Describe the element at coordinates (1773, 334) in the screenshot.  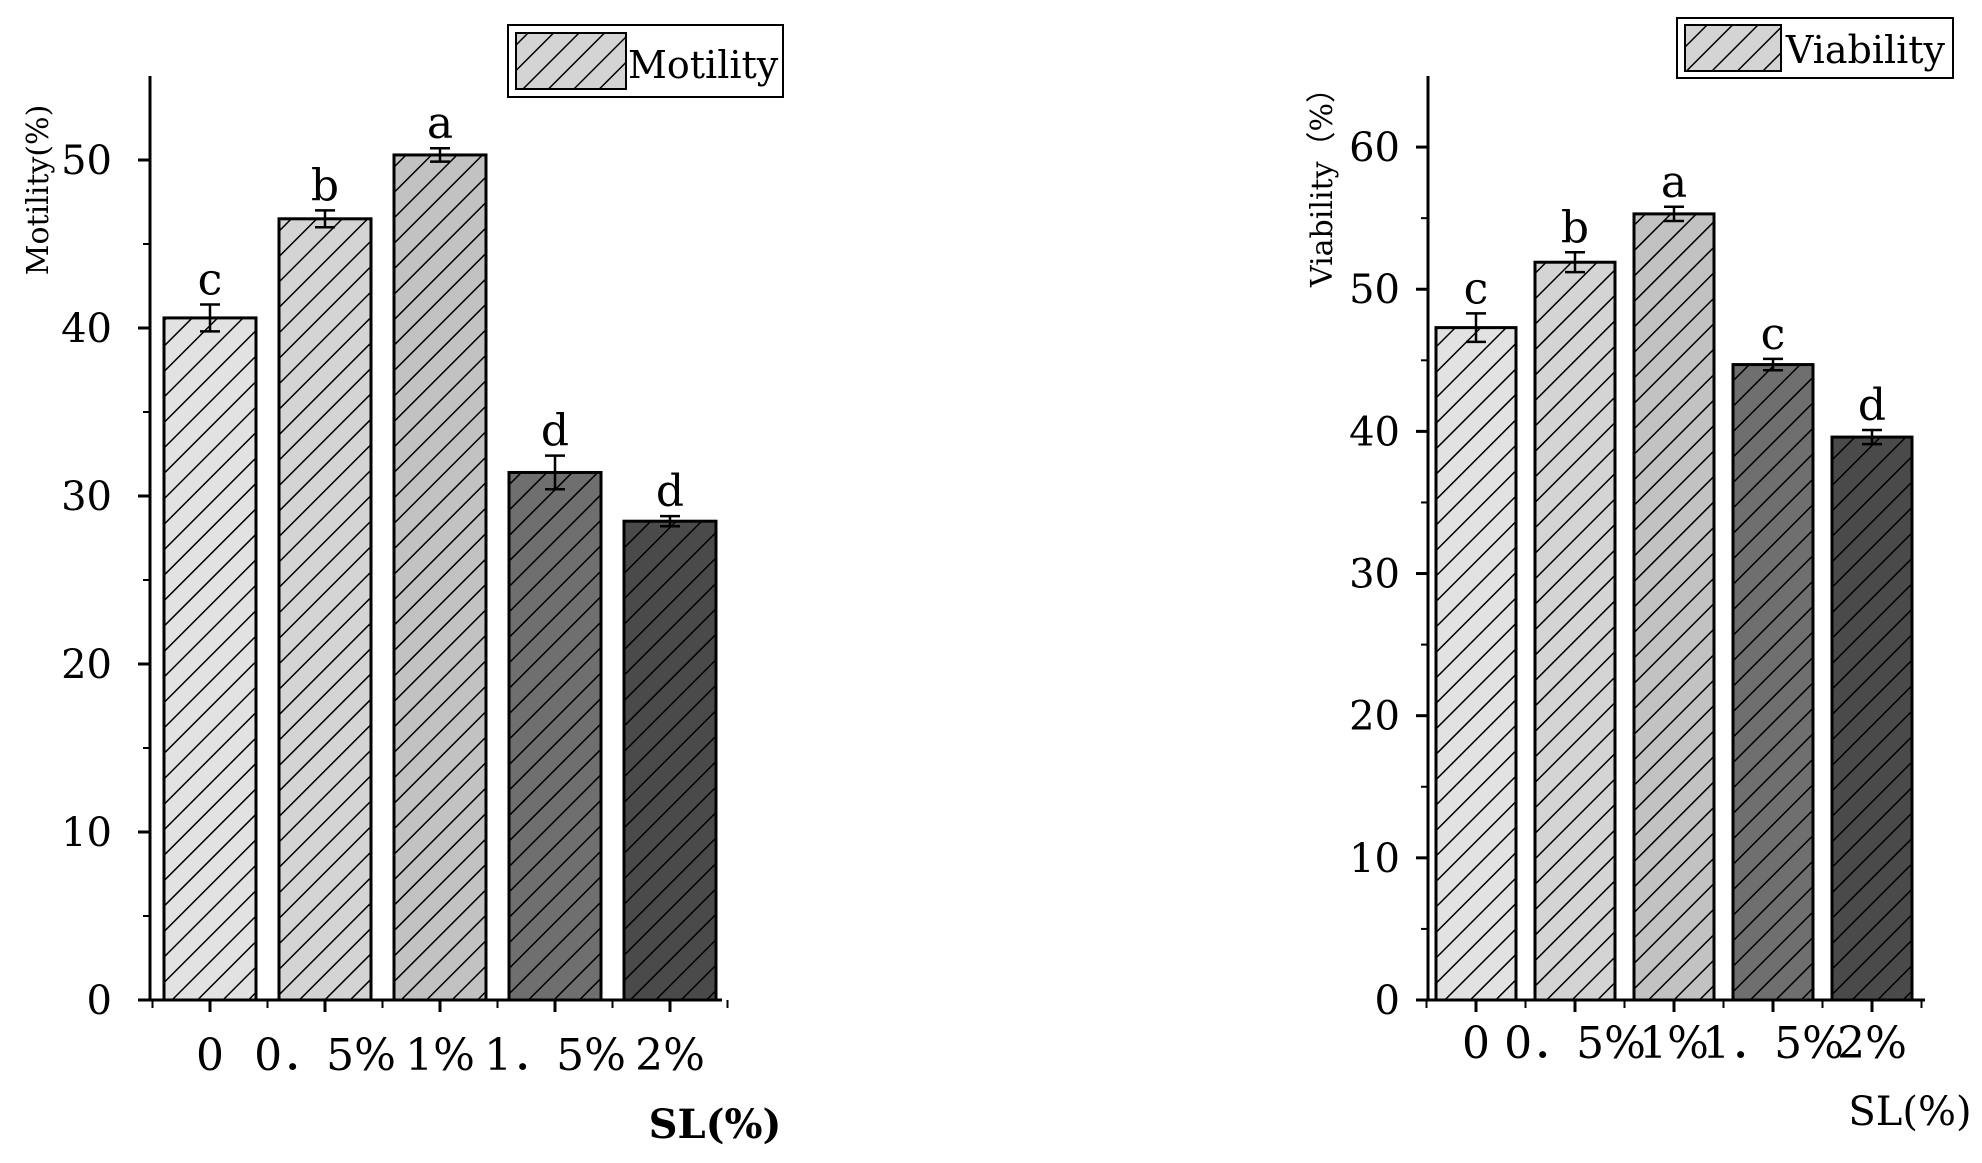
I see `viability-significance-3: c` at that location.